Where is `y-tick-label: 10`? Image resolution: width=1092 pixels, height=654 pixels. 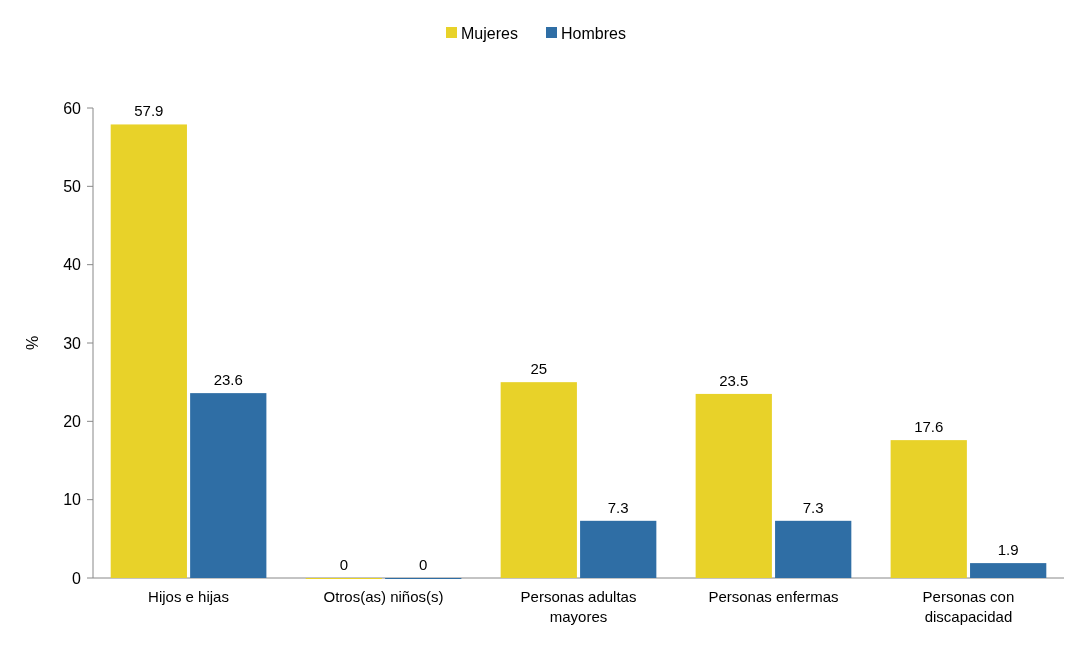
y-tick-label: 10 is located at coordinates (72, 500).